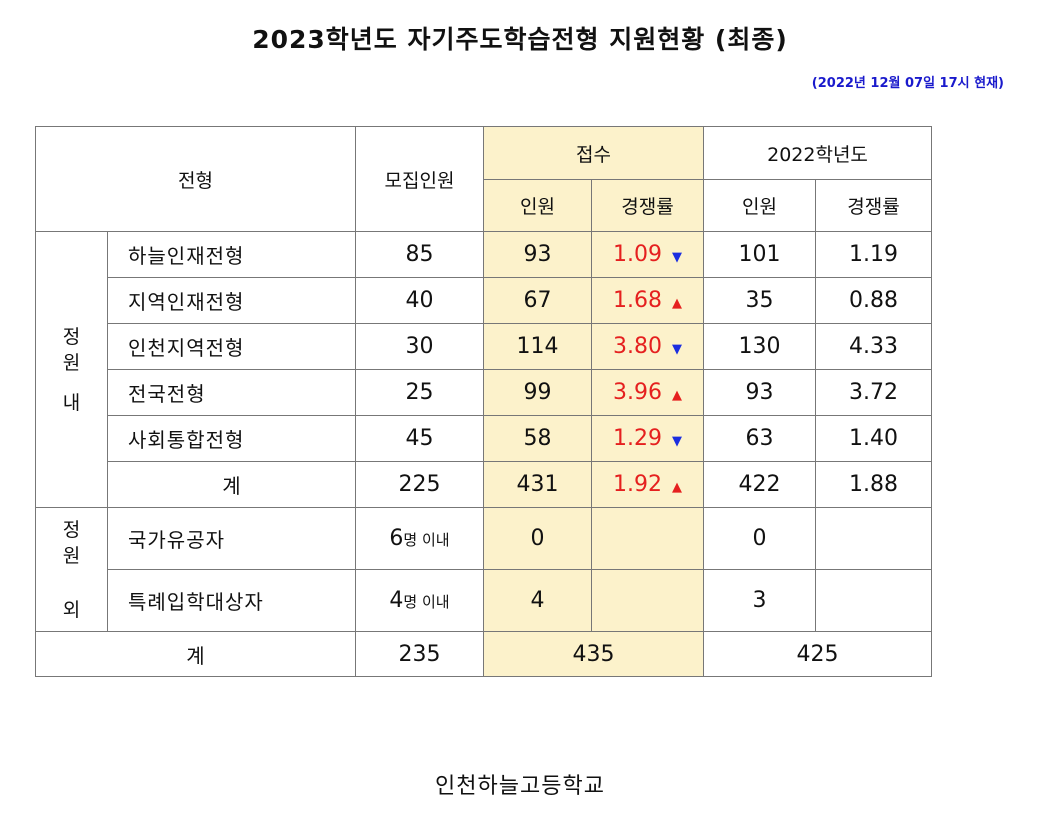 This screenshot has width=1040, height=818. What do you see at coordinates (419, 179) in the screenshot?
I see `header-quota: 모집인원` at bounding box center [419, 179].